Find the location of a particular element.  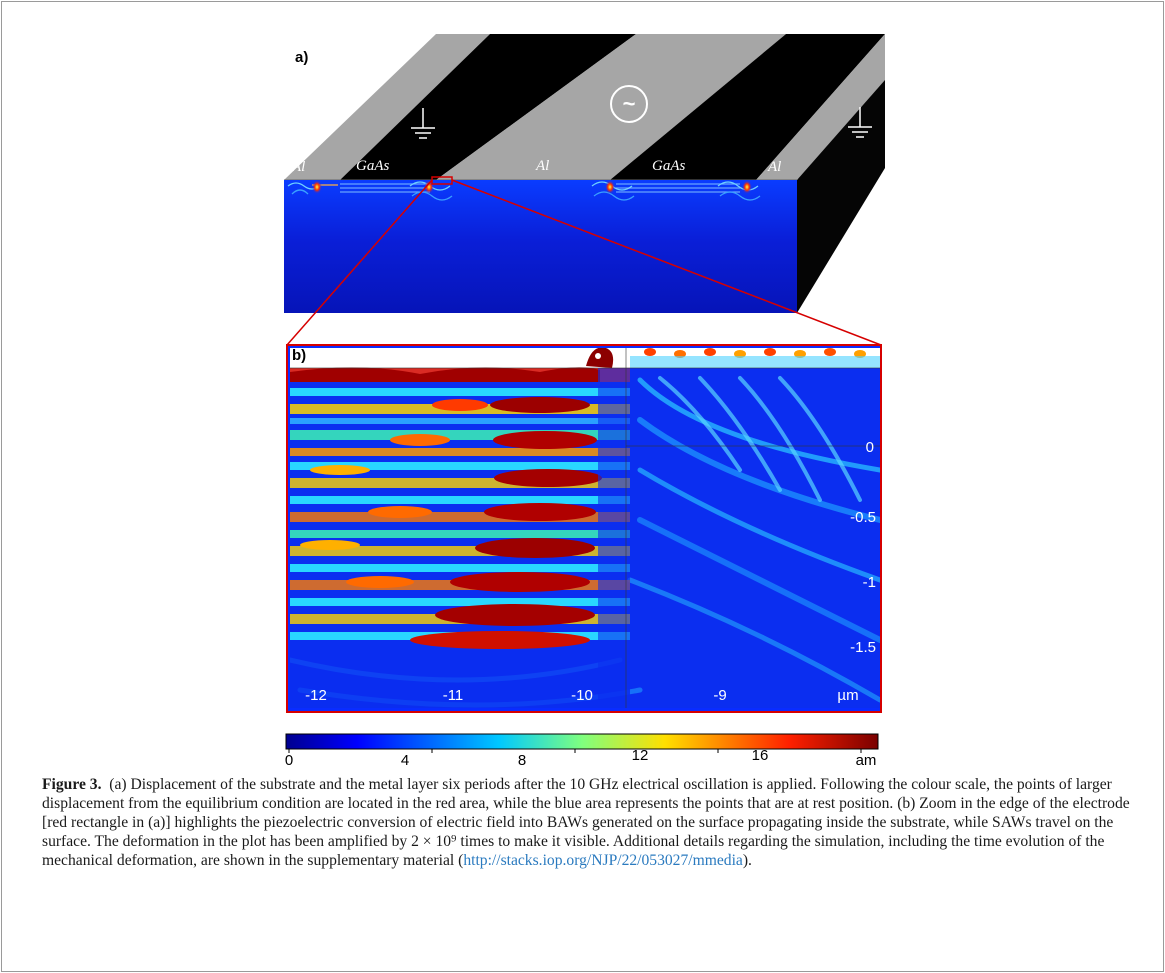

label-al-3: Al is located at coordinates (774, 167).